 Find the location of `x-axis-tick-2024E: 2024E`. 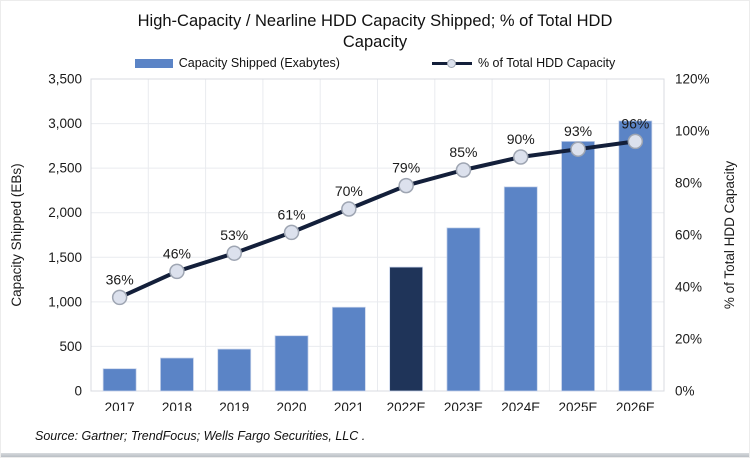

x-axis-tick-2024E: 2024E is located at coordinates (520, 405).